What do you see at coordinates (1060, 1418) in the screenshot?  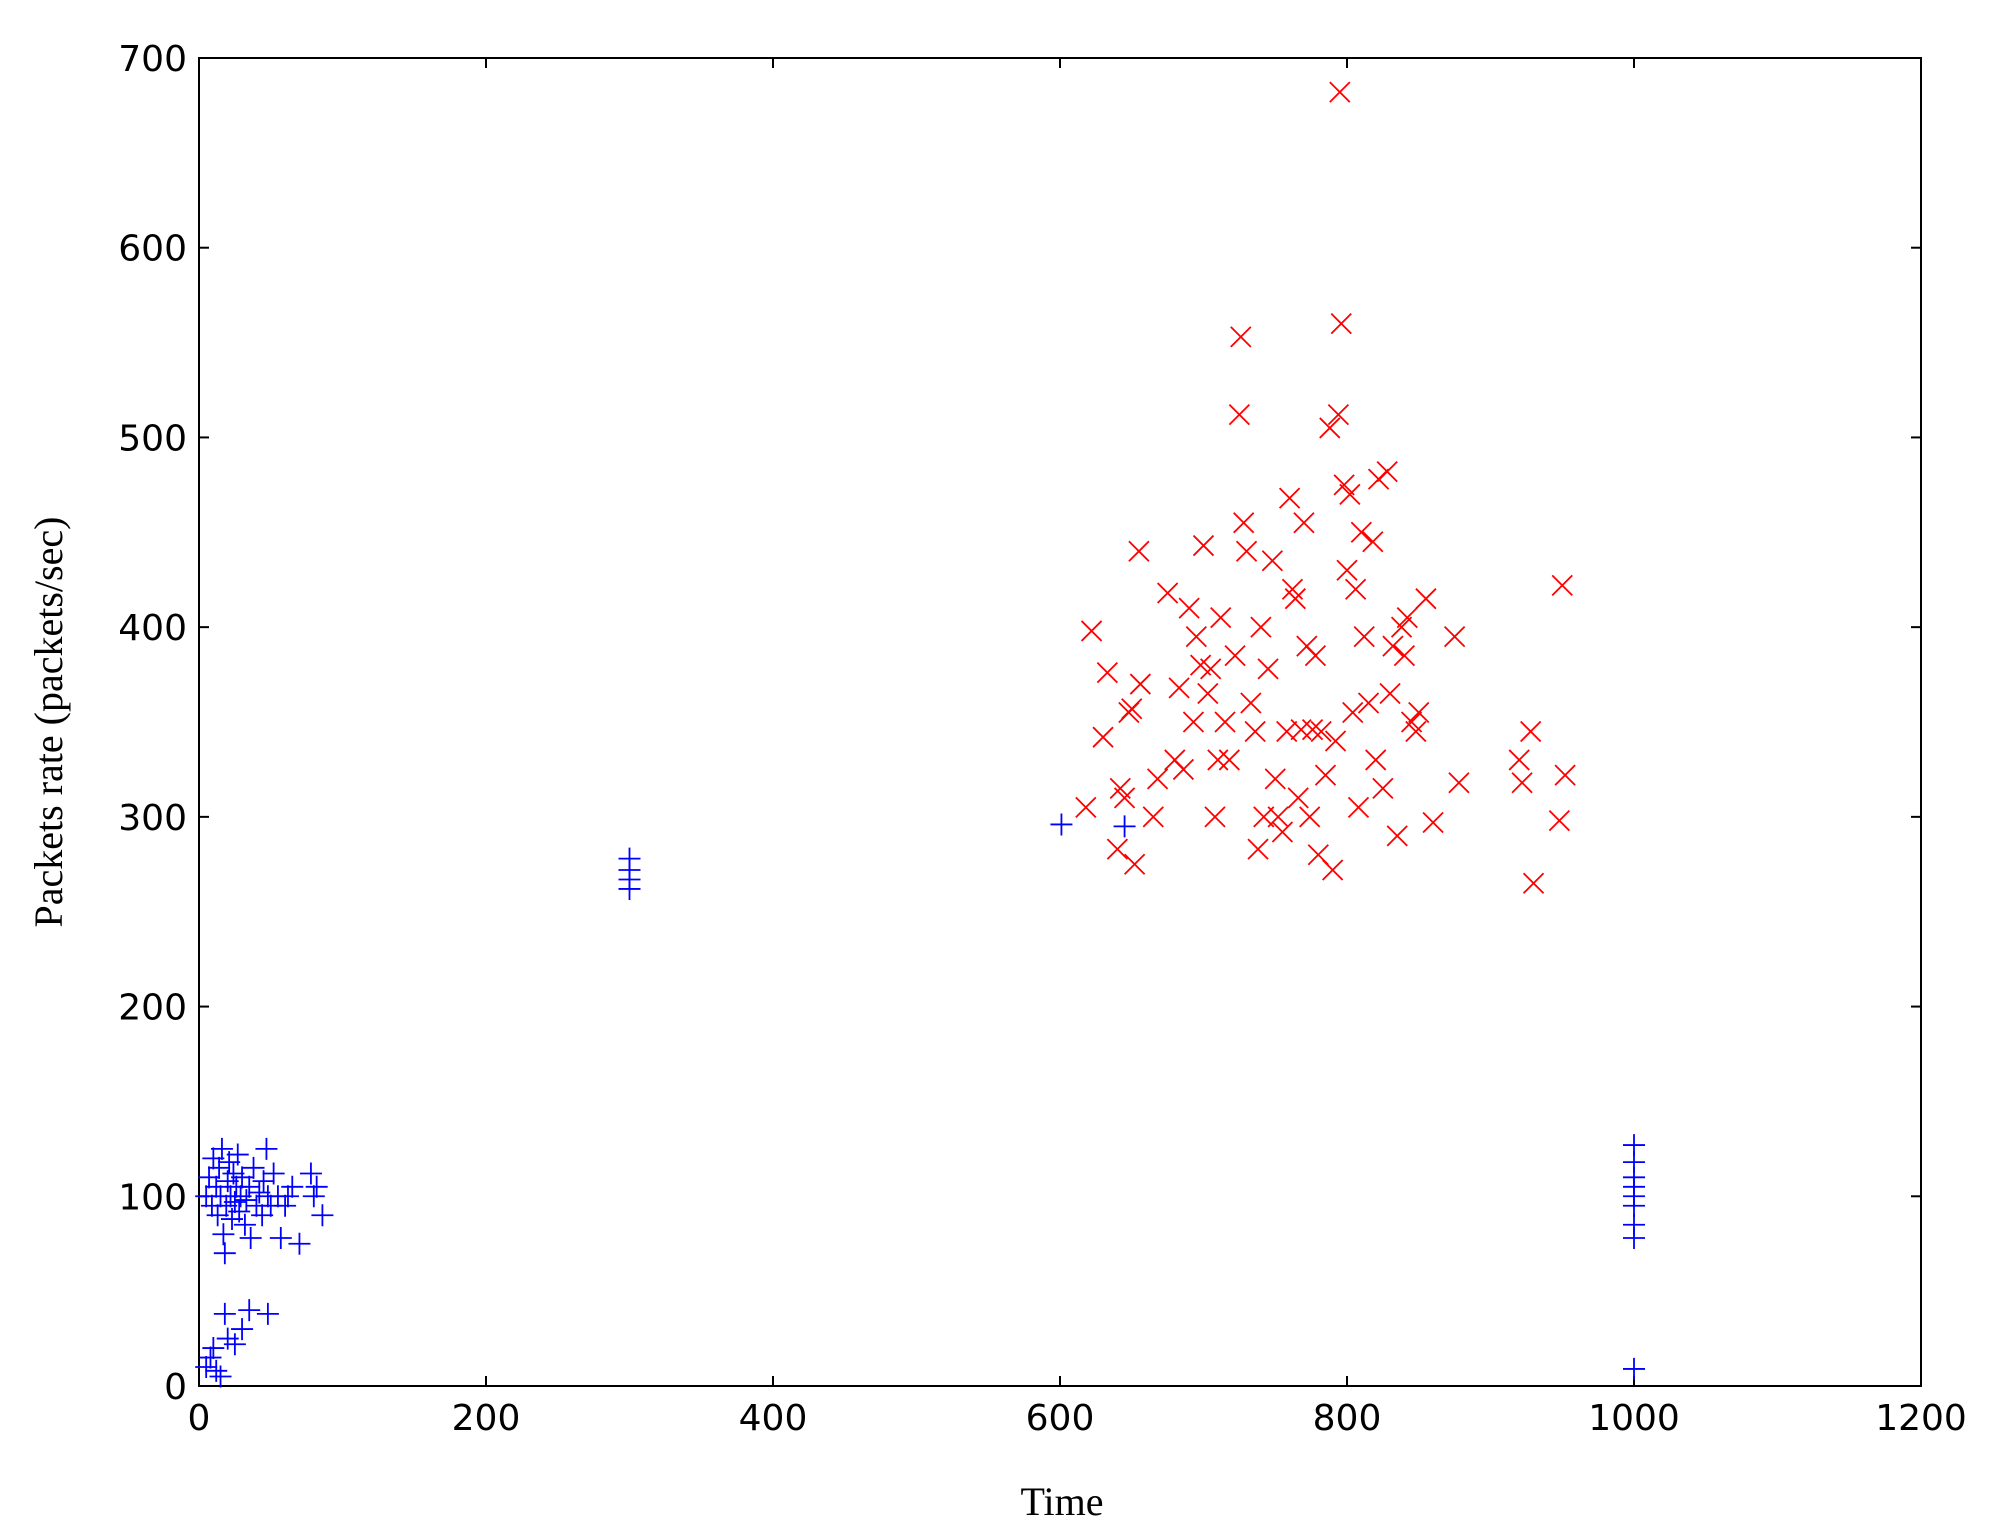 I see `x-tick-label: 600` at bounding box center [1060, 1418].